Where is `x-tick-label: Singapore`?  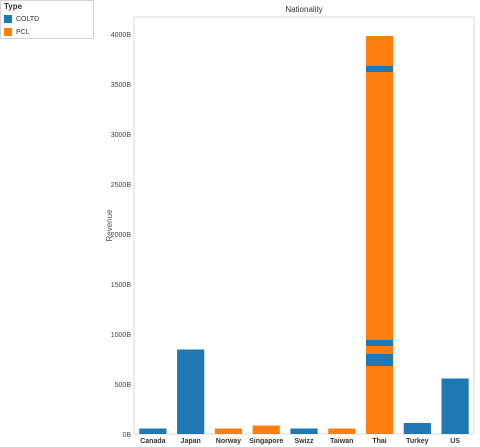 x-tick-label: Singapore is located at coordinates (266, 441).